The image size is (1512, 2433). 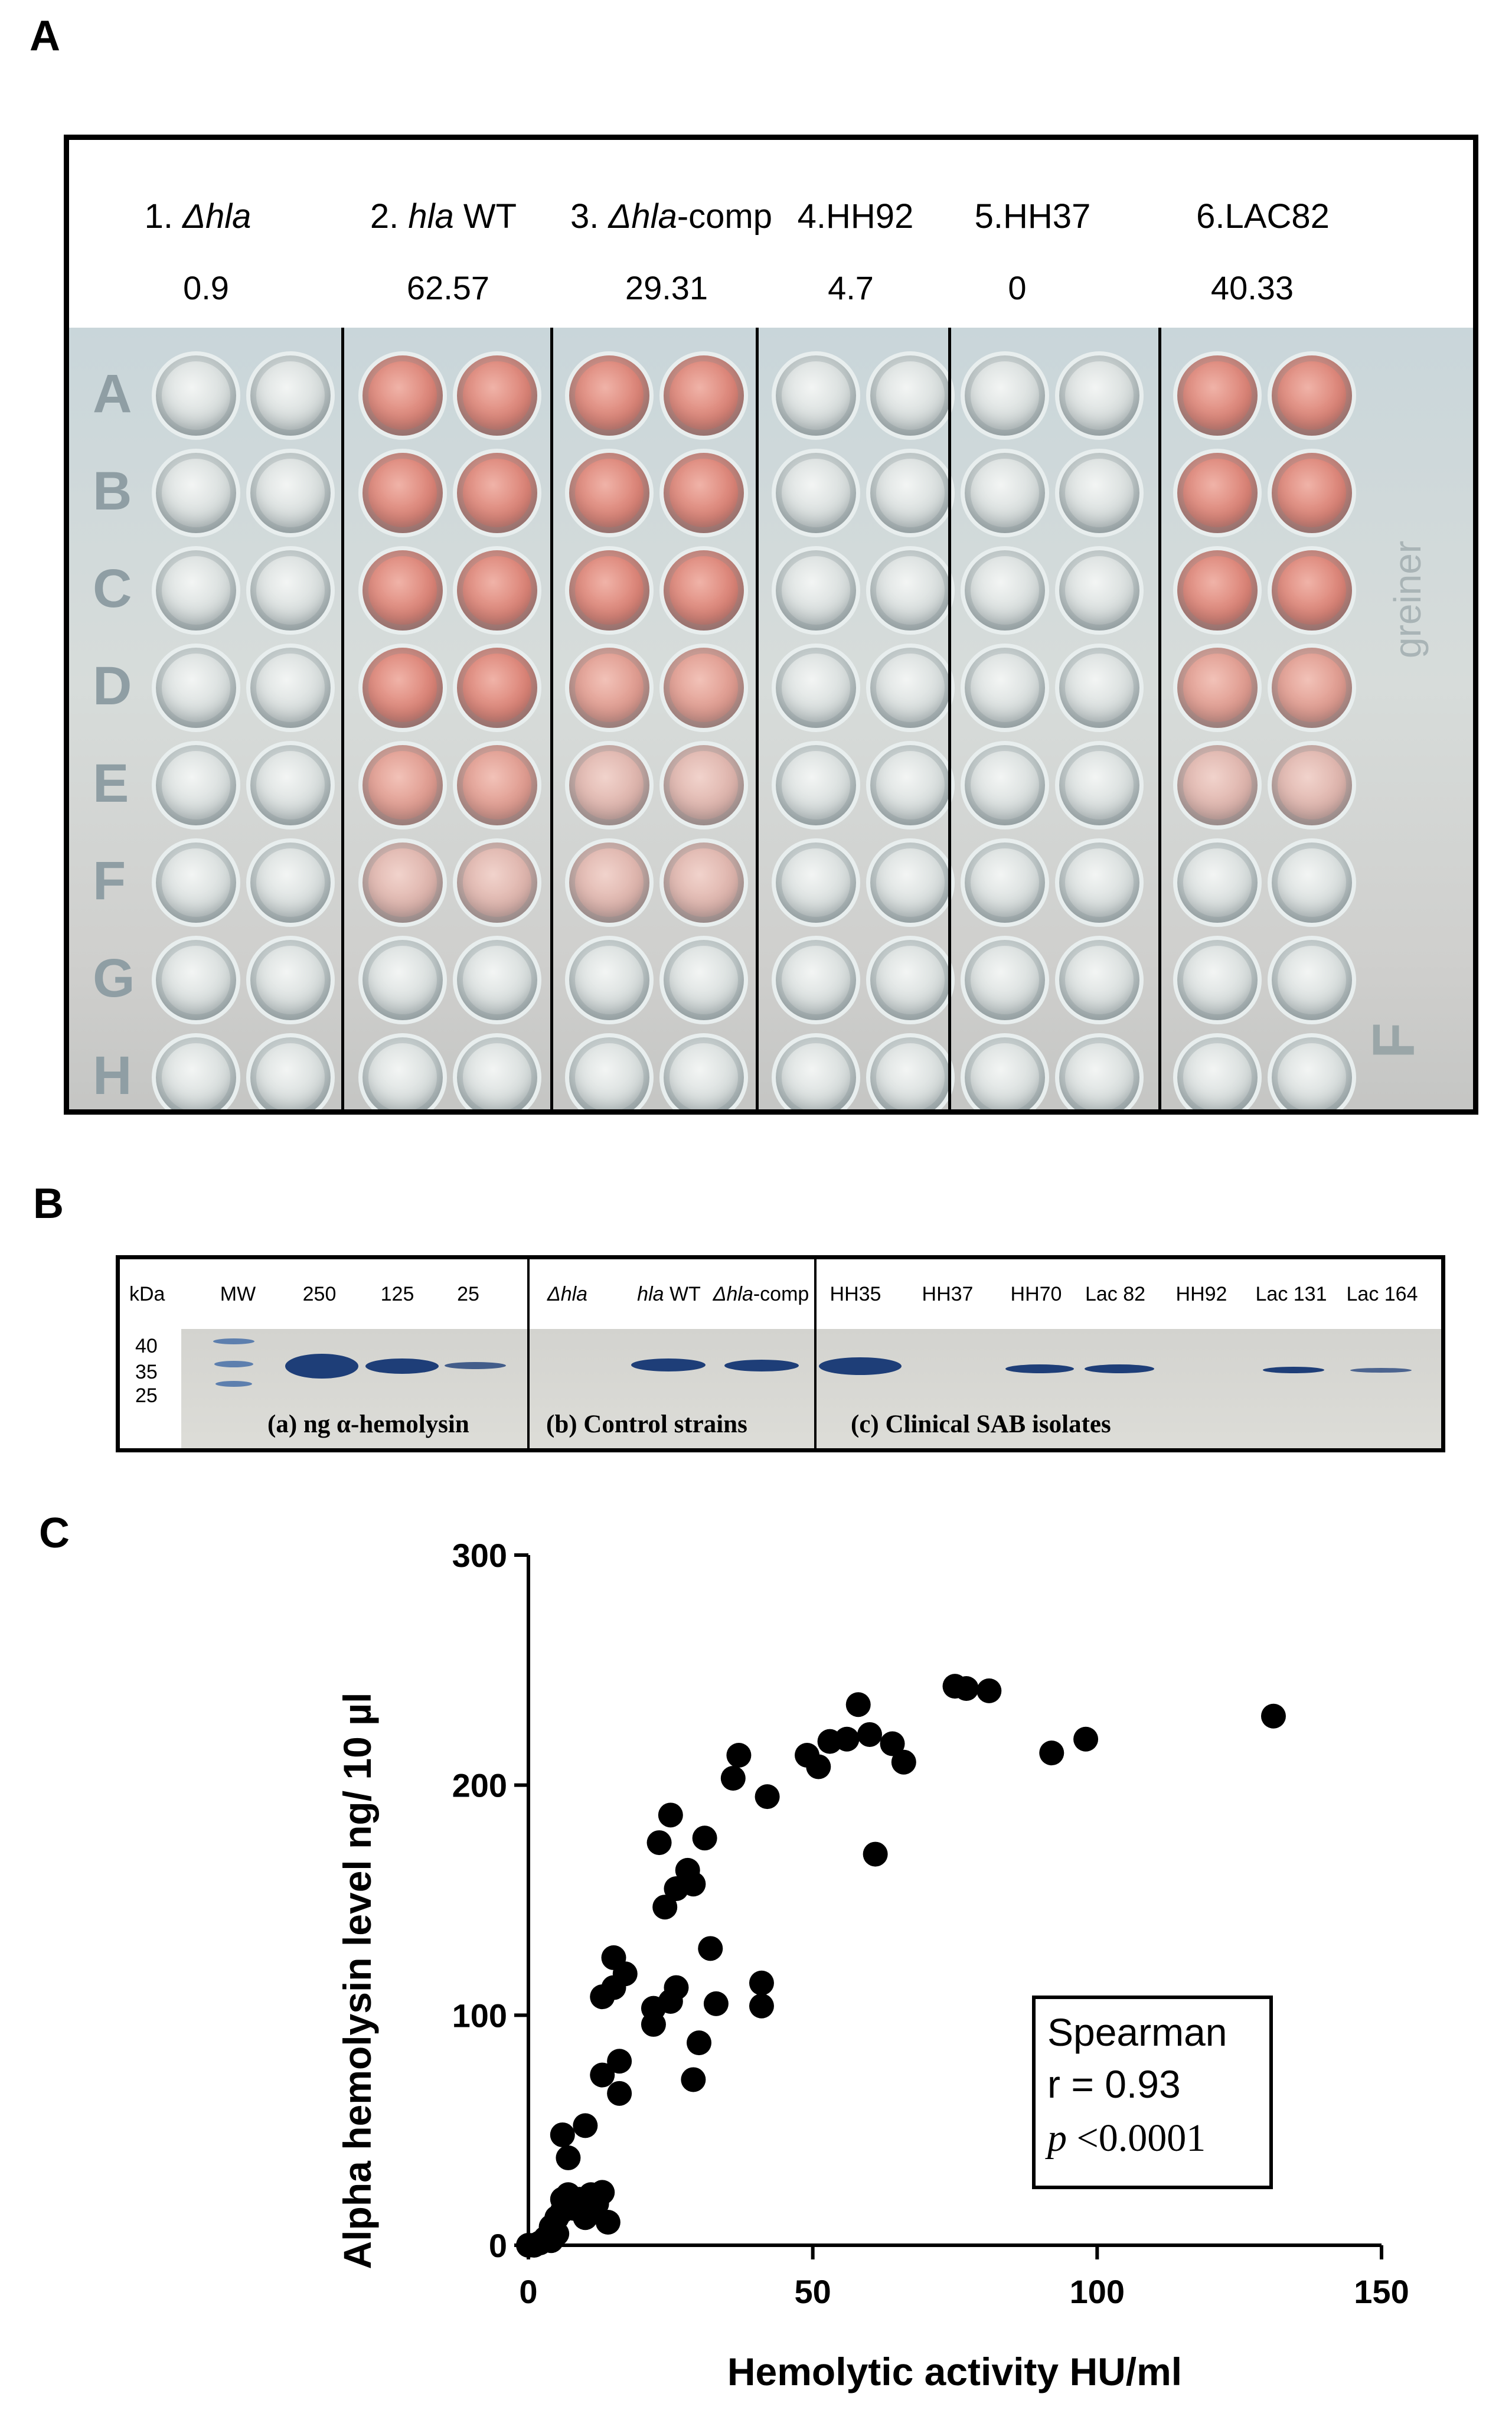 I want to click on panel-b-label: B, so click(x=48, y=1204).